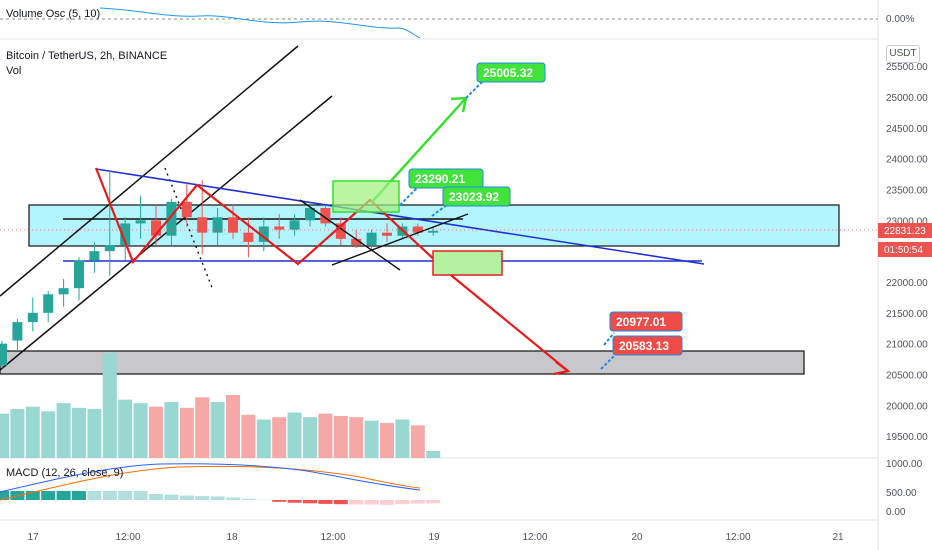 The image size is (932, 550). I want to click on macd-tick-label: 500.00, so click(901, 493).